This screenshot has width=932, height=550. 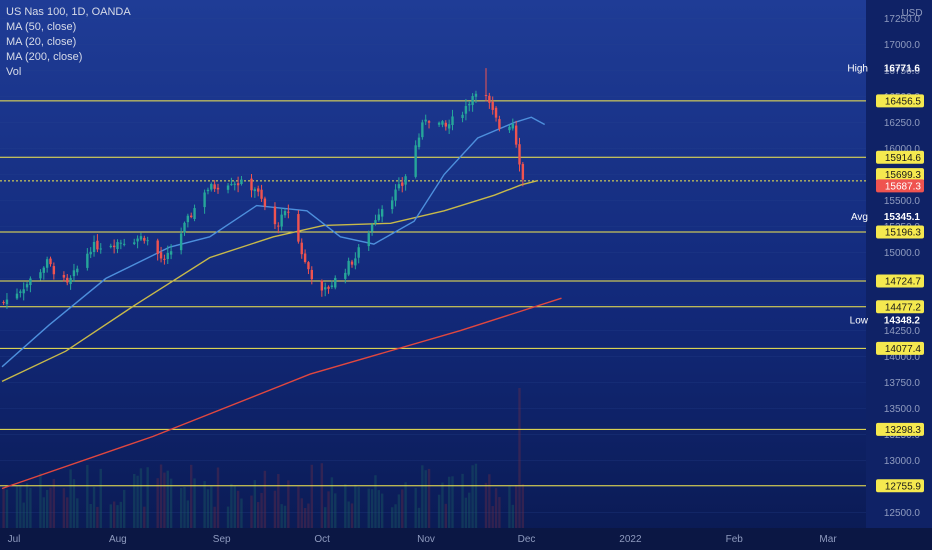 What do you see at coordinates (902, 357) in the screenshot?
I see `y-tick-label: 14000.0` at bounding box center [902, 357].